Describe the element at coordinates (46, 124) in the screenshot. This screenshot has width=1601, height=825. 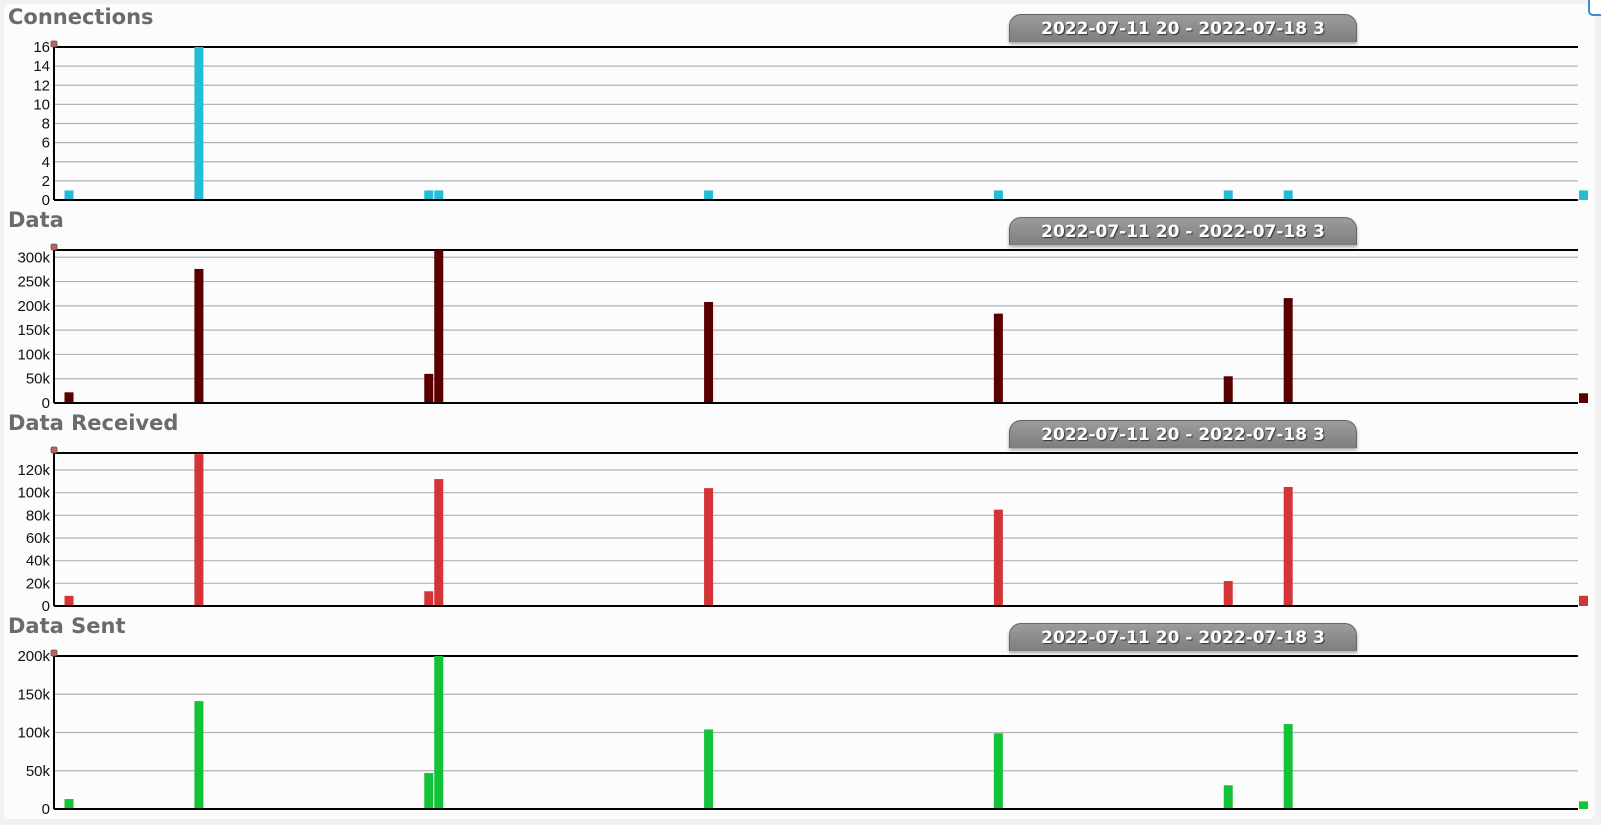
I see `y-tick-label: 8` at that location.